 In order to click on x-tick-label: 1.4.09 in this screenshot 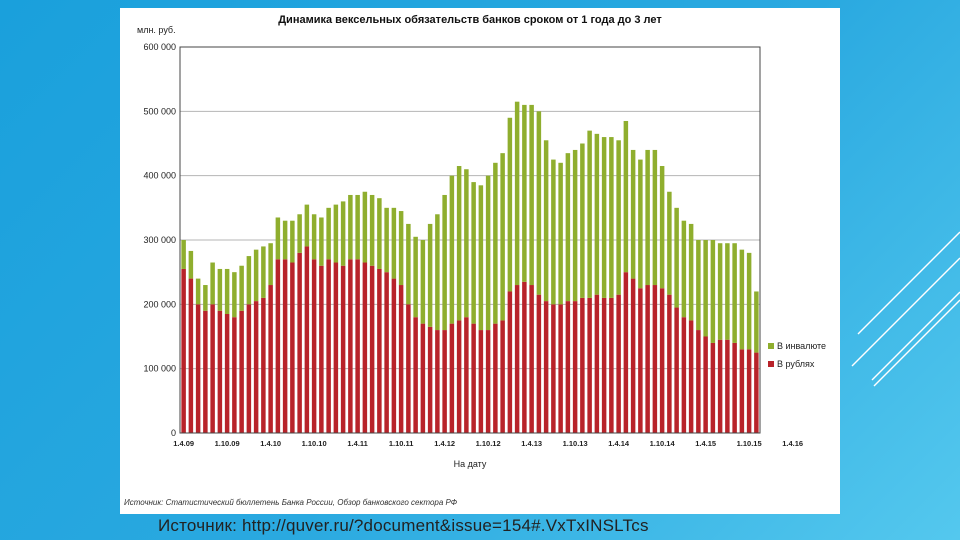, I will do `click(183, 443)`.